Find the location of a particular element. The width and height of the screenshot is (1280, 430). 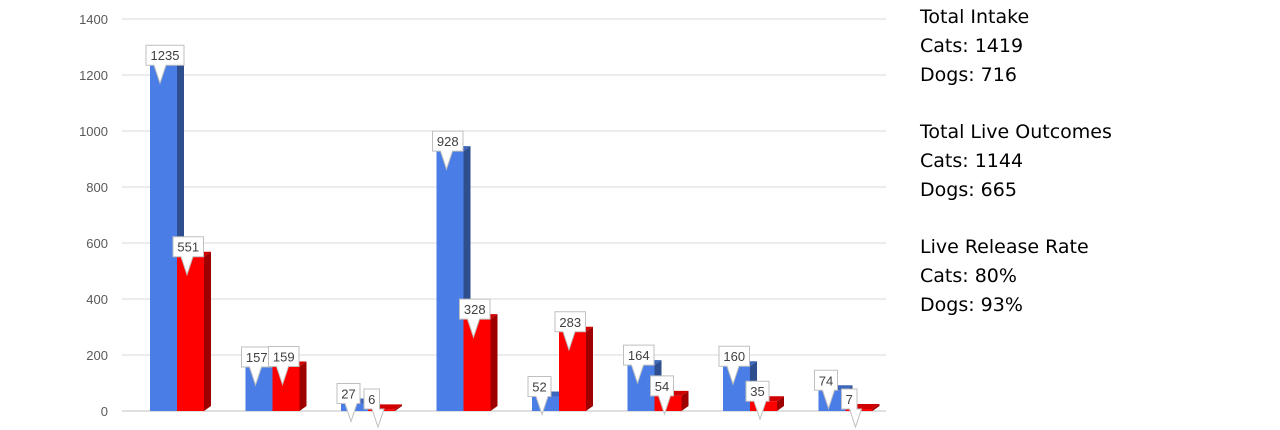

outcomes-cats: Cats: 1144 is located at coordinates (972, 161).